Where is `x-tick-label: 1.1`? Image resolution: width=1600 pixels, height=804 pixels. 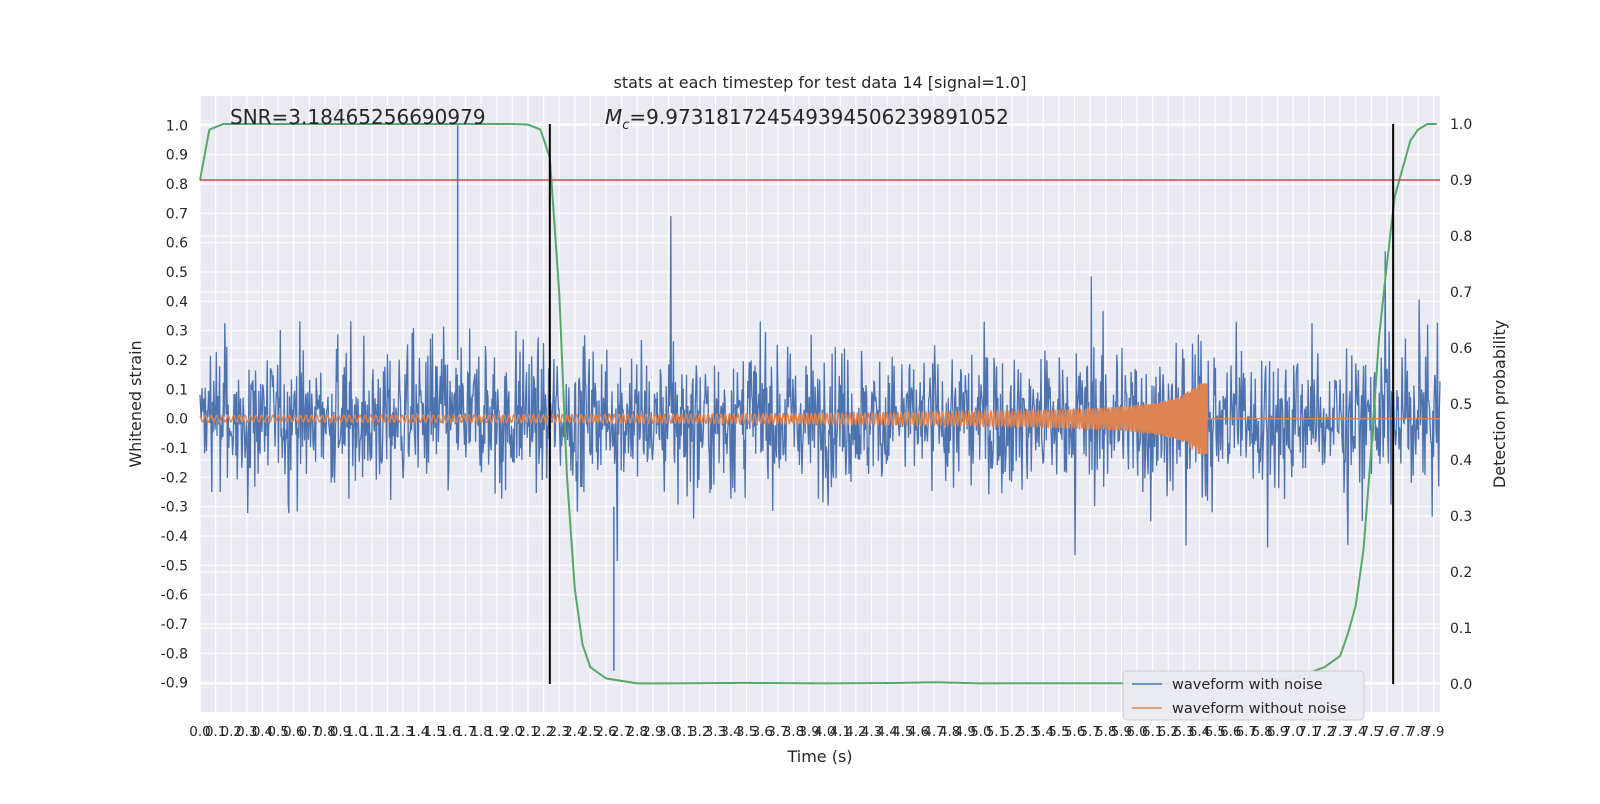 x-tick-label: 1.1 is located at coordinates (371, 732).